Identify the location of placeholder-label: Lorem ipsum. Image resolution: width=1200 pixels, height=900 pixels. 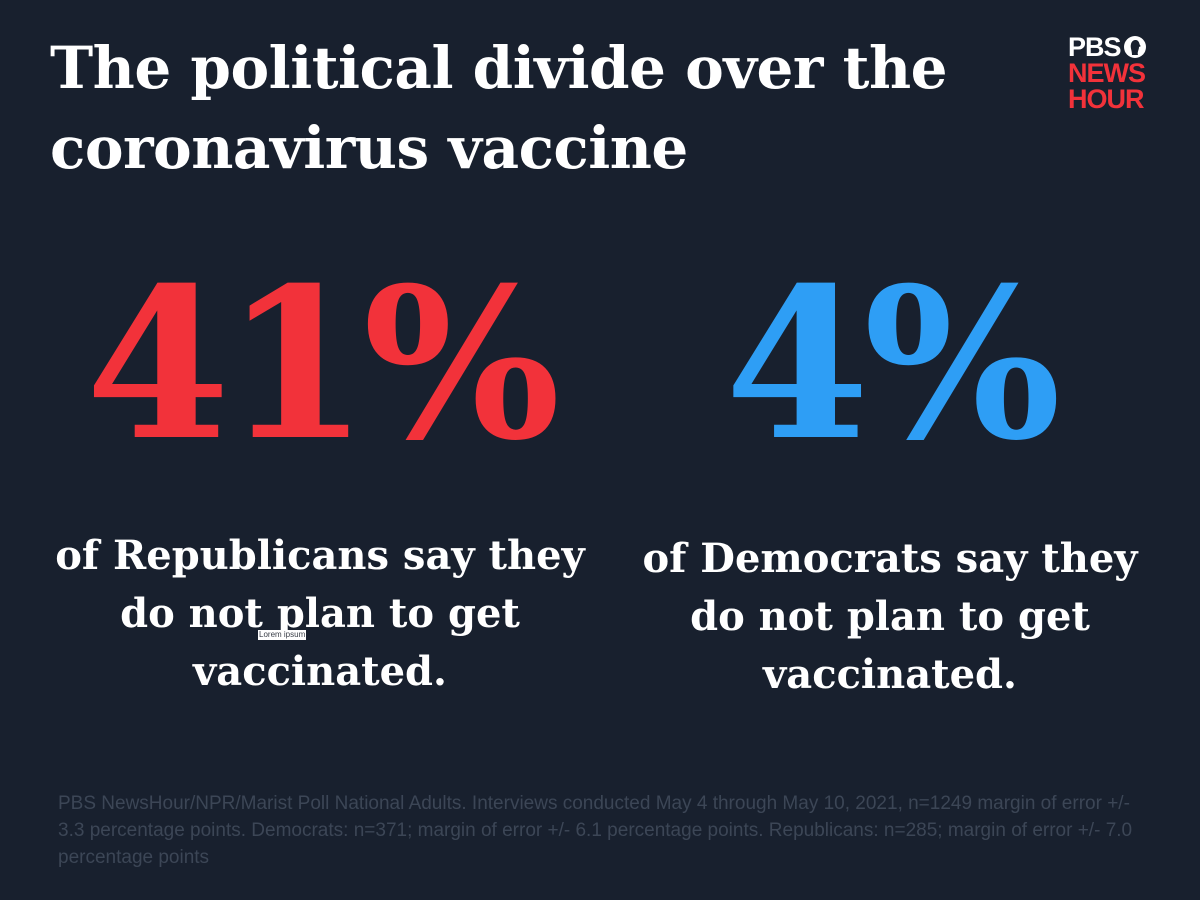
(282, 635).